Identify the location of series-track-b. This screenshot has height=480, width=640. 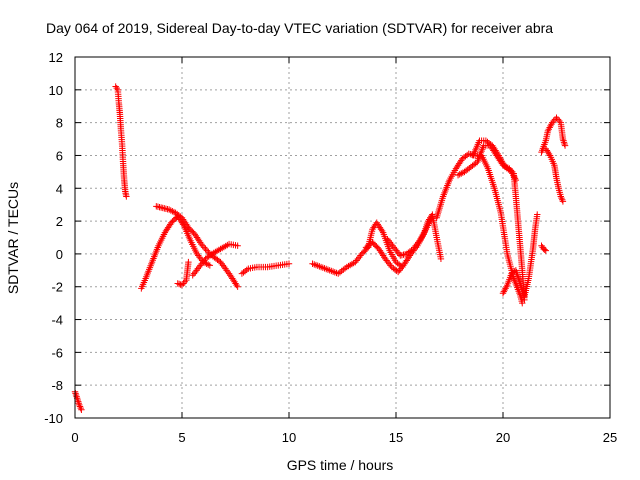
(121, 141).